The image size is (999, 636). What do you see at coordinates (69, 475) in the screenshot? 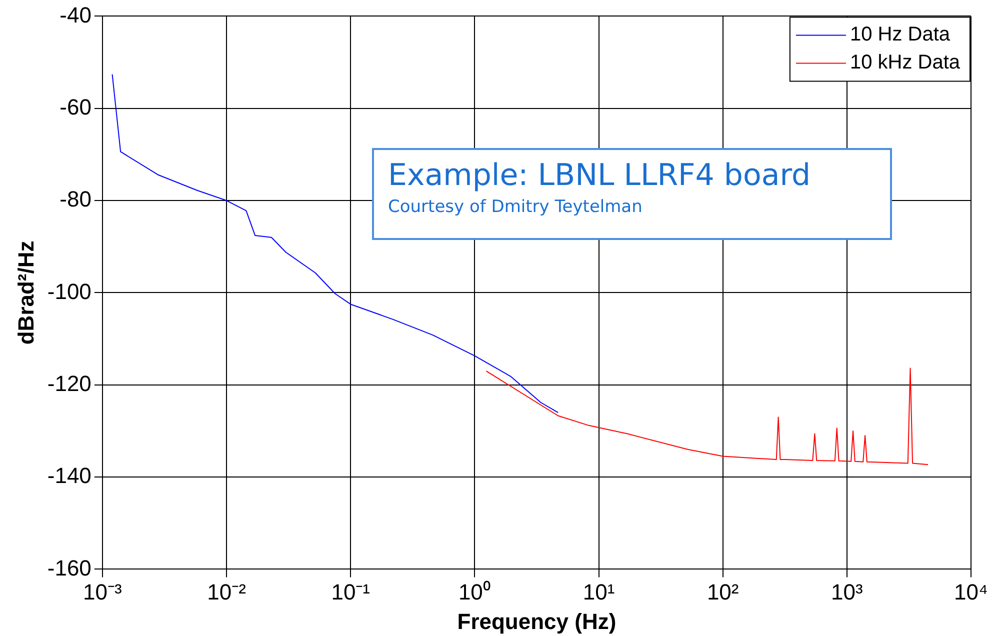
I see `y-tick-label: -140` at bounding box center [69, 475].